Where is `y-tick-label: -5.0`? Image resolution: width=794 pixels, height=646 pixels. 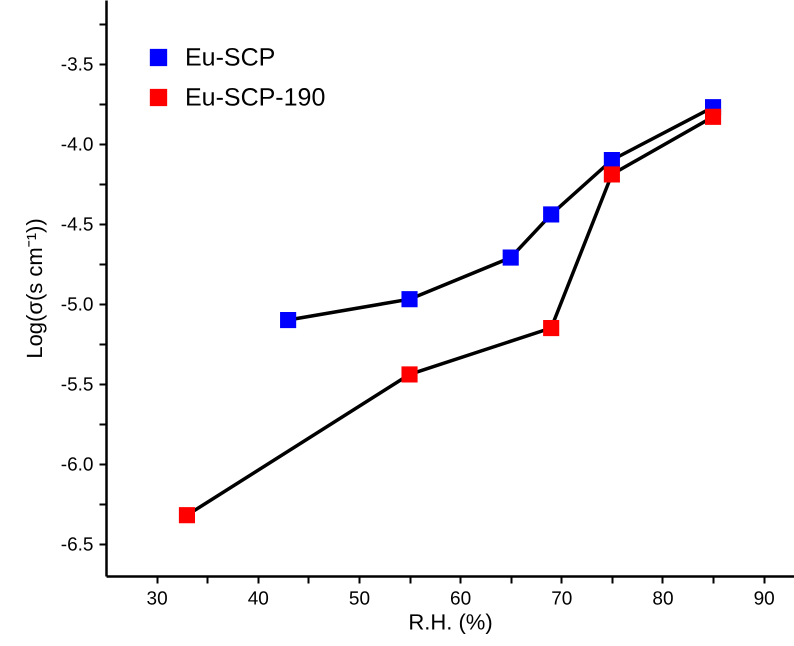
y-tick-label: -5.0 is located at coordinates (77, 305).